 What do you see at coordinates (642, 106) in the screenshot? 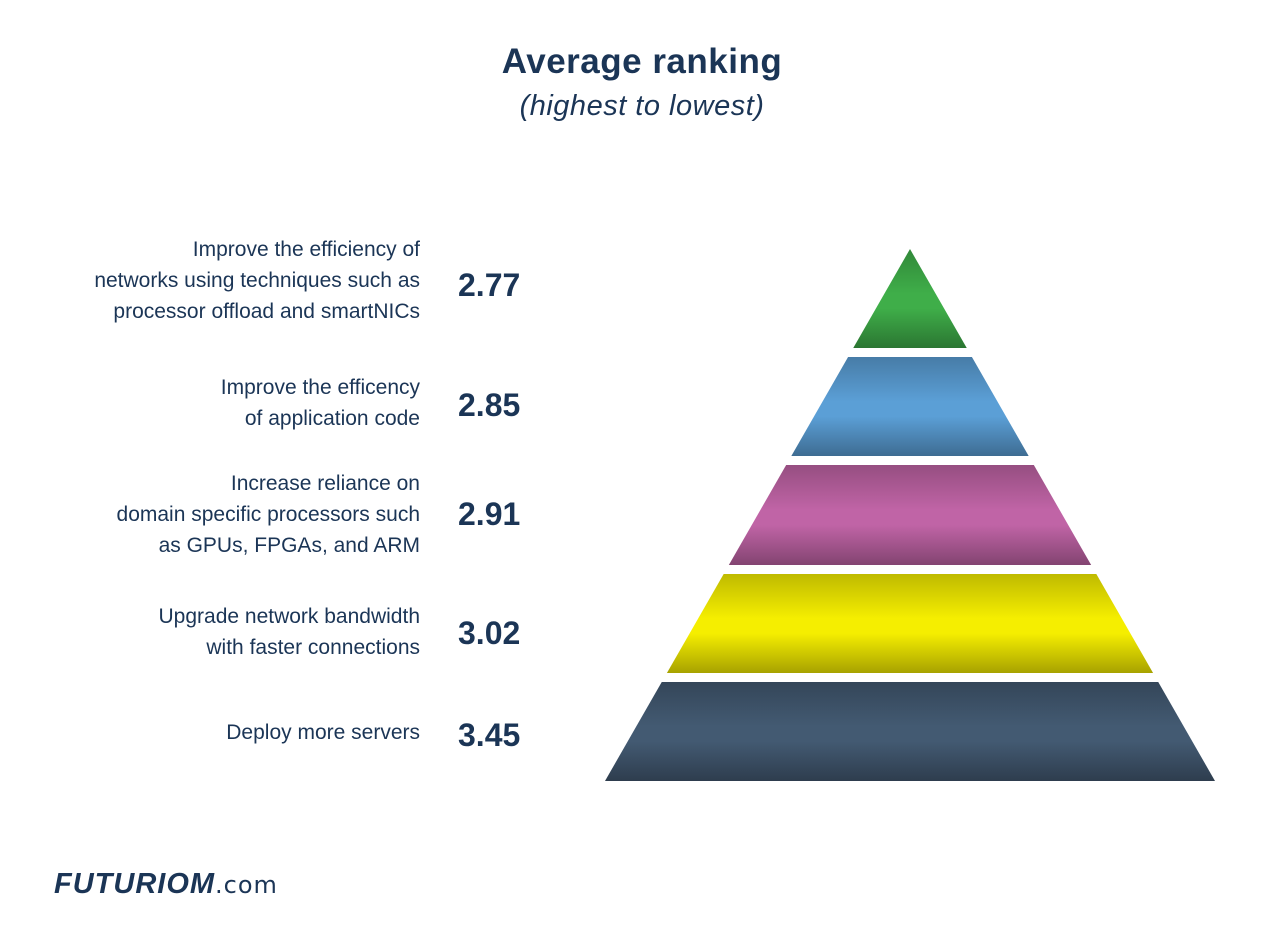
I see `chart-subtitle: (highest to lowest)` at bounding box center [642, 106].